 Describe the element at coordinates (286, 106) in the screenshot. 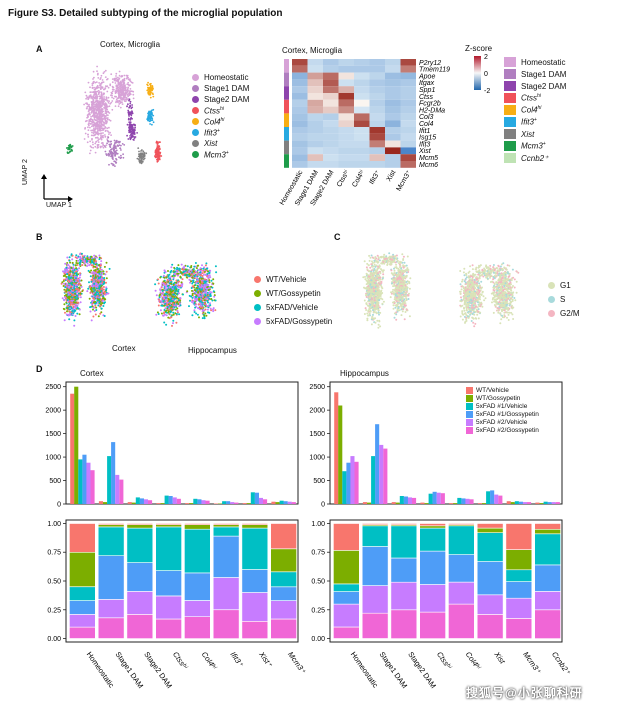

I see `heatmap-annotation` at that location.